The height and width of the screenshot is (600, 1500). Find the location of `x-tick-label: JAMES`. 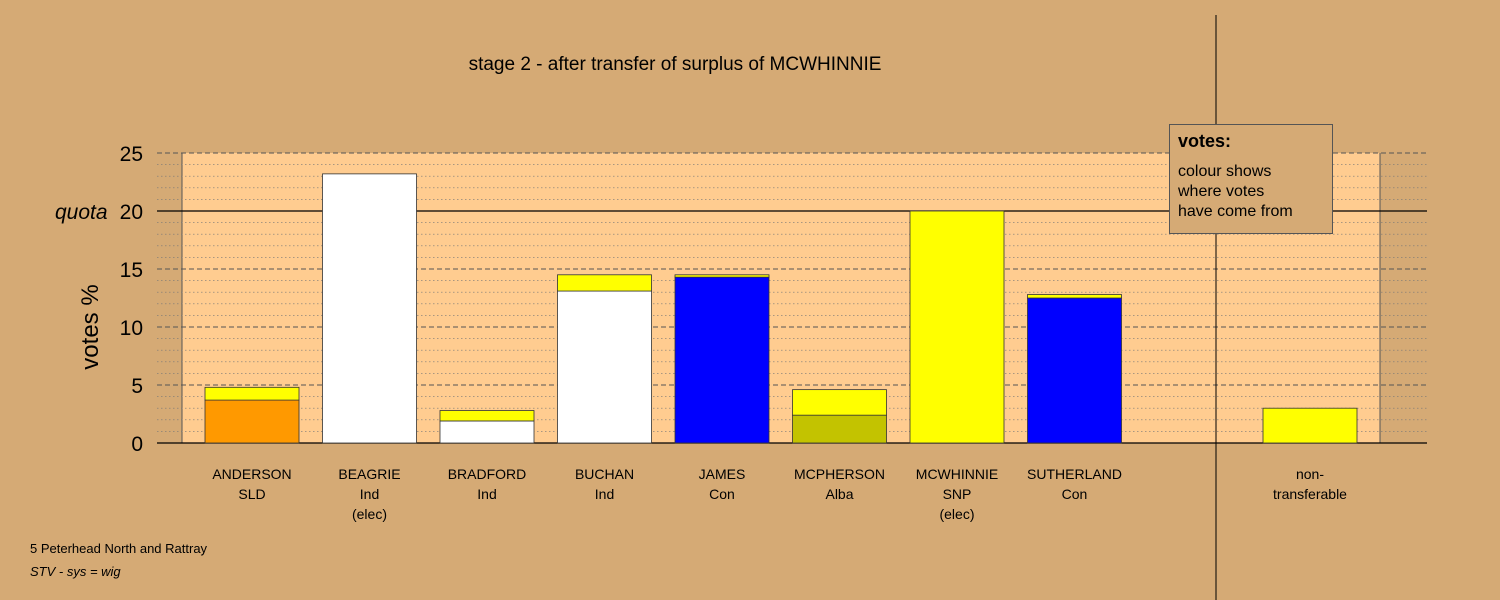

x-tick-label: JAMES is located at coordinates (722, 474).